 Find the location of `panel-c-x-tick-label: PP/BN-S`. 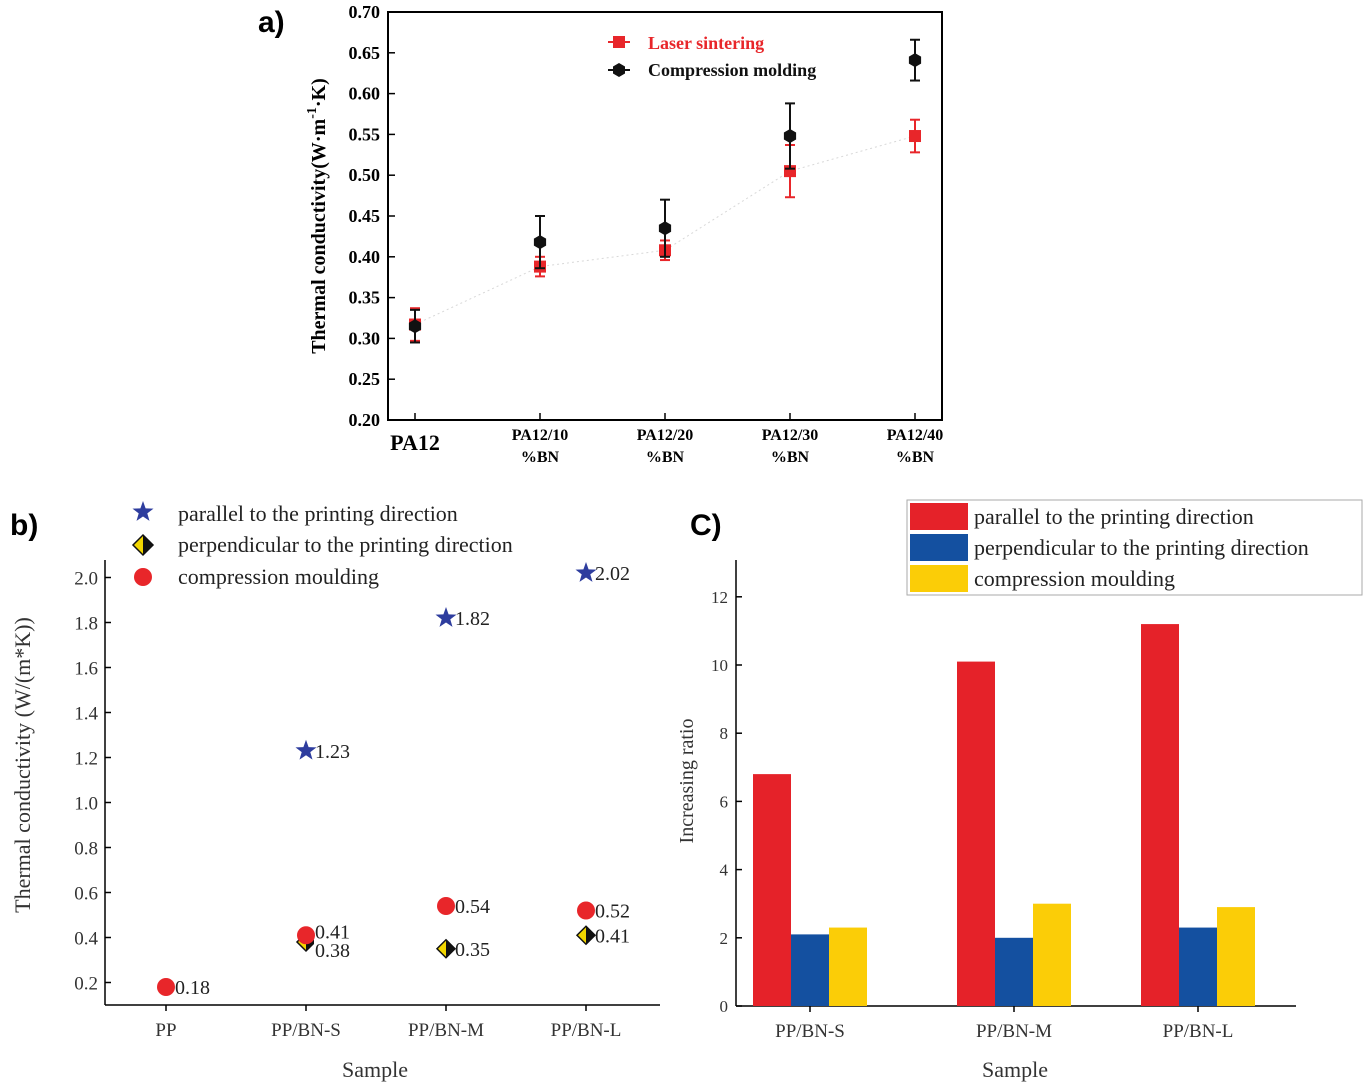

panel-c-x-tick-label: PP/BN-S is located at coordinates (810, 1031).